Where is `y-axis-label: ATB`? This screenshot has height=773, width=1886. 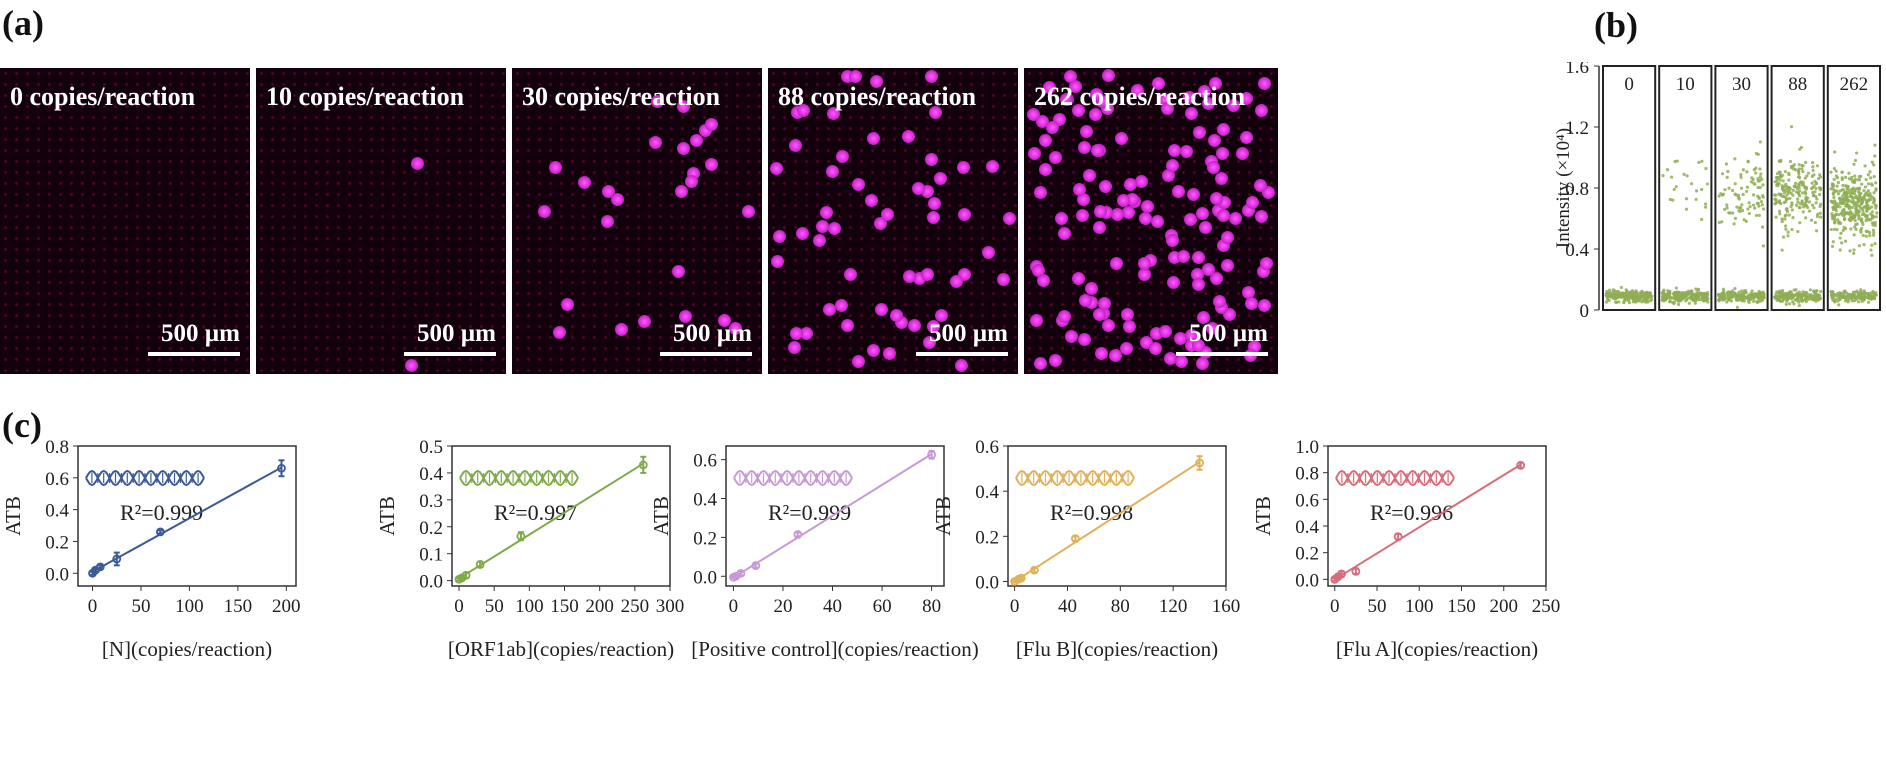
y-axis-label: ATB is located at coordinates (13, 516).